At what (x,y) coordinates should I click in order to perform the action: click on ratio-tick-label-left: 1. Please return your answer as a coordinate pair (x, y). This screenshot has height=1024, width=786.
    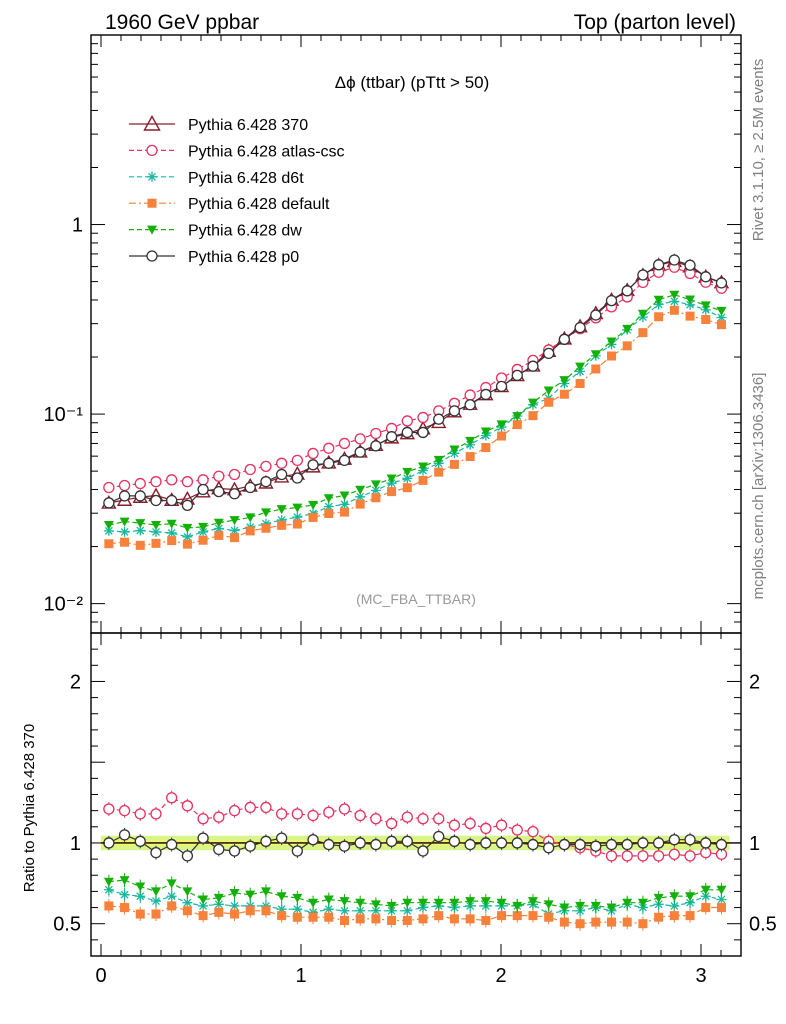
    Looking at the image, I should click on (75, 844).